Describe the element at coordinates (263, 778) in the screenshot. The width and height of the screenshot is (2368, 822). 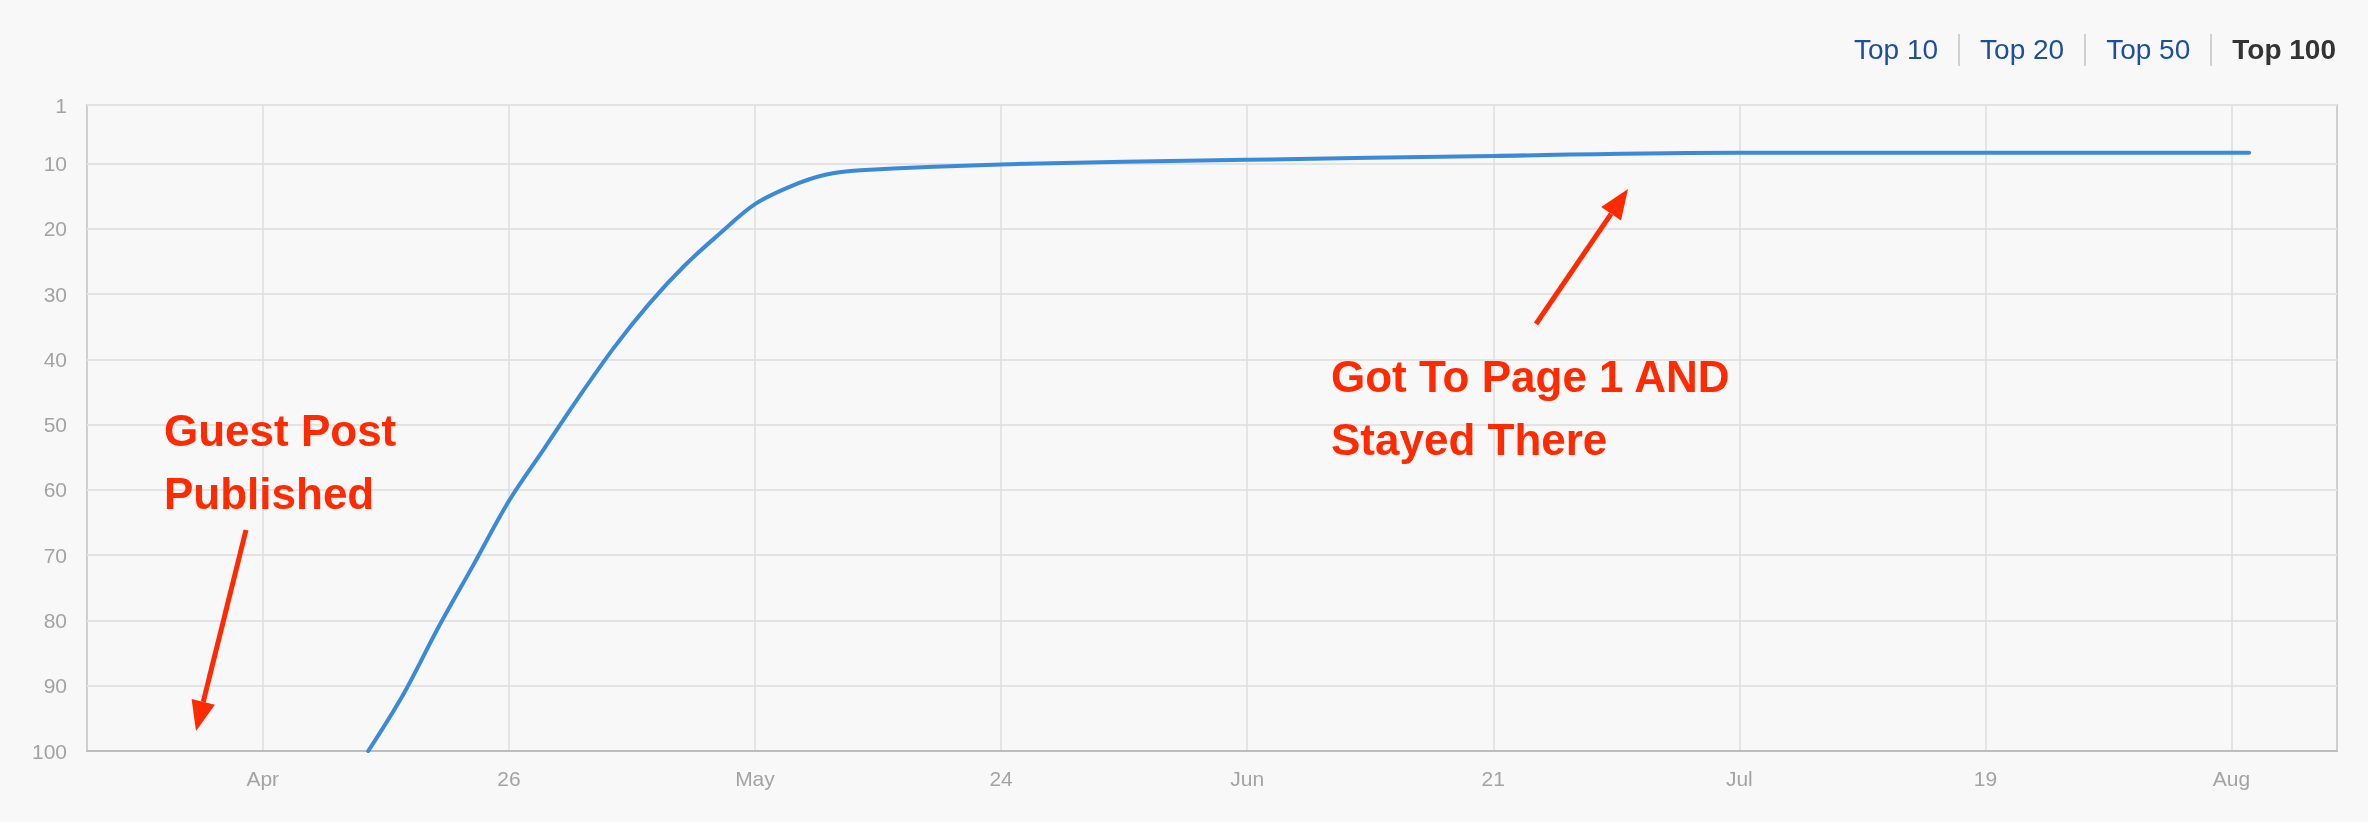
I see `x-tick-label: Apr` at that location.